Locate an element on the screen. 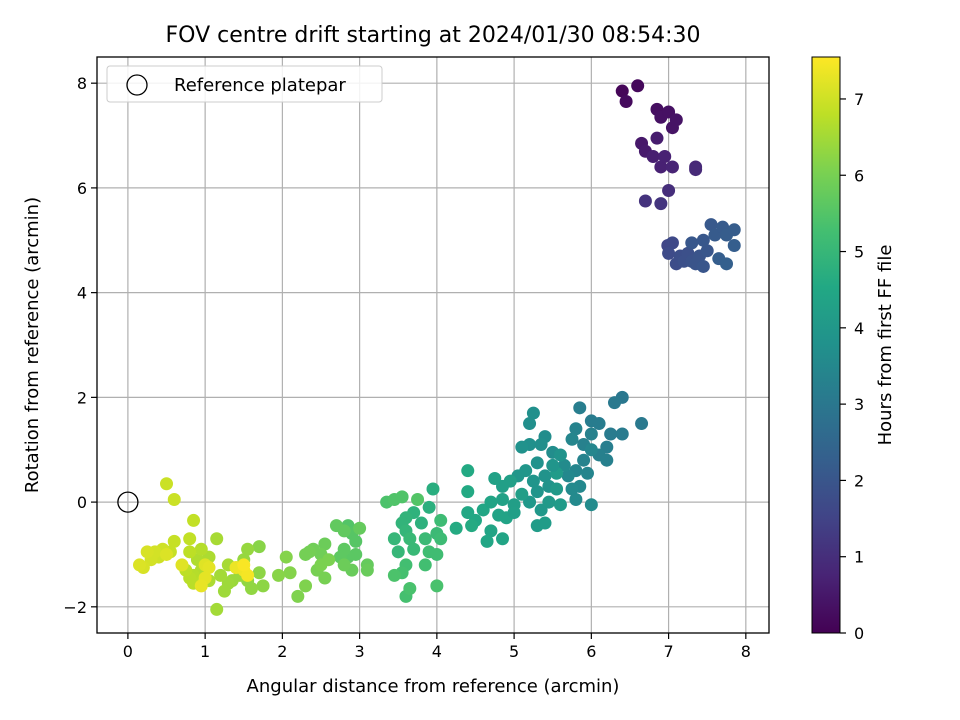 Image resolution: width=960 pixels, height=720 pixels. x-tick-label: 4 is located at coordinates (437, 651).